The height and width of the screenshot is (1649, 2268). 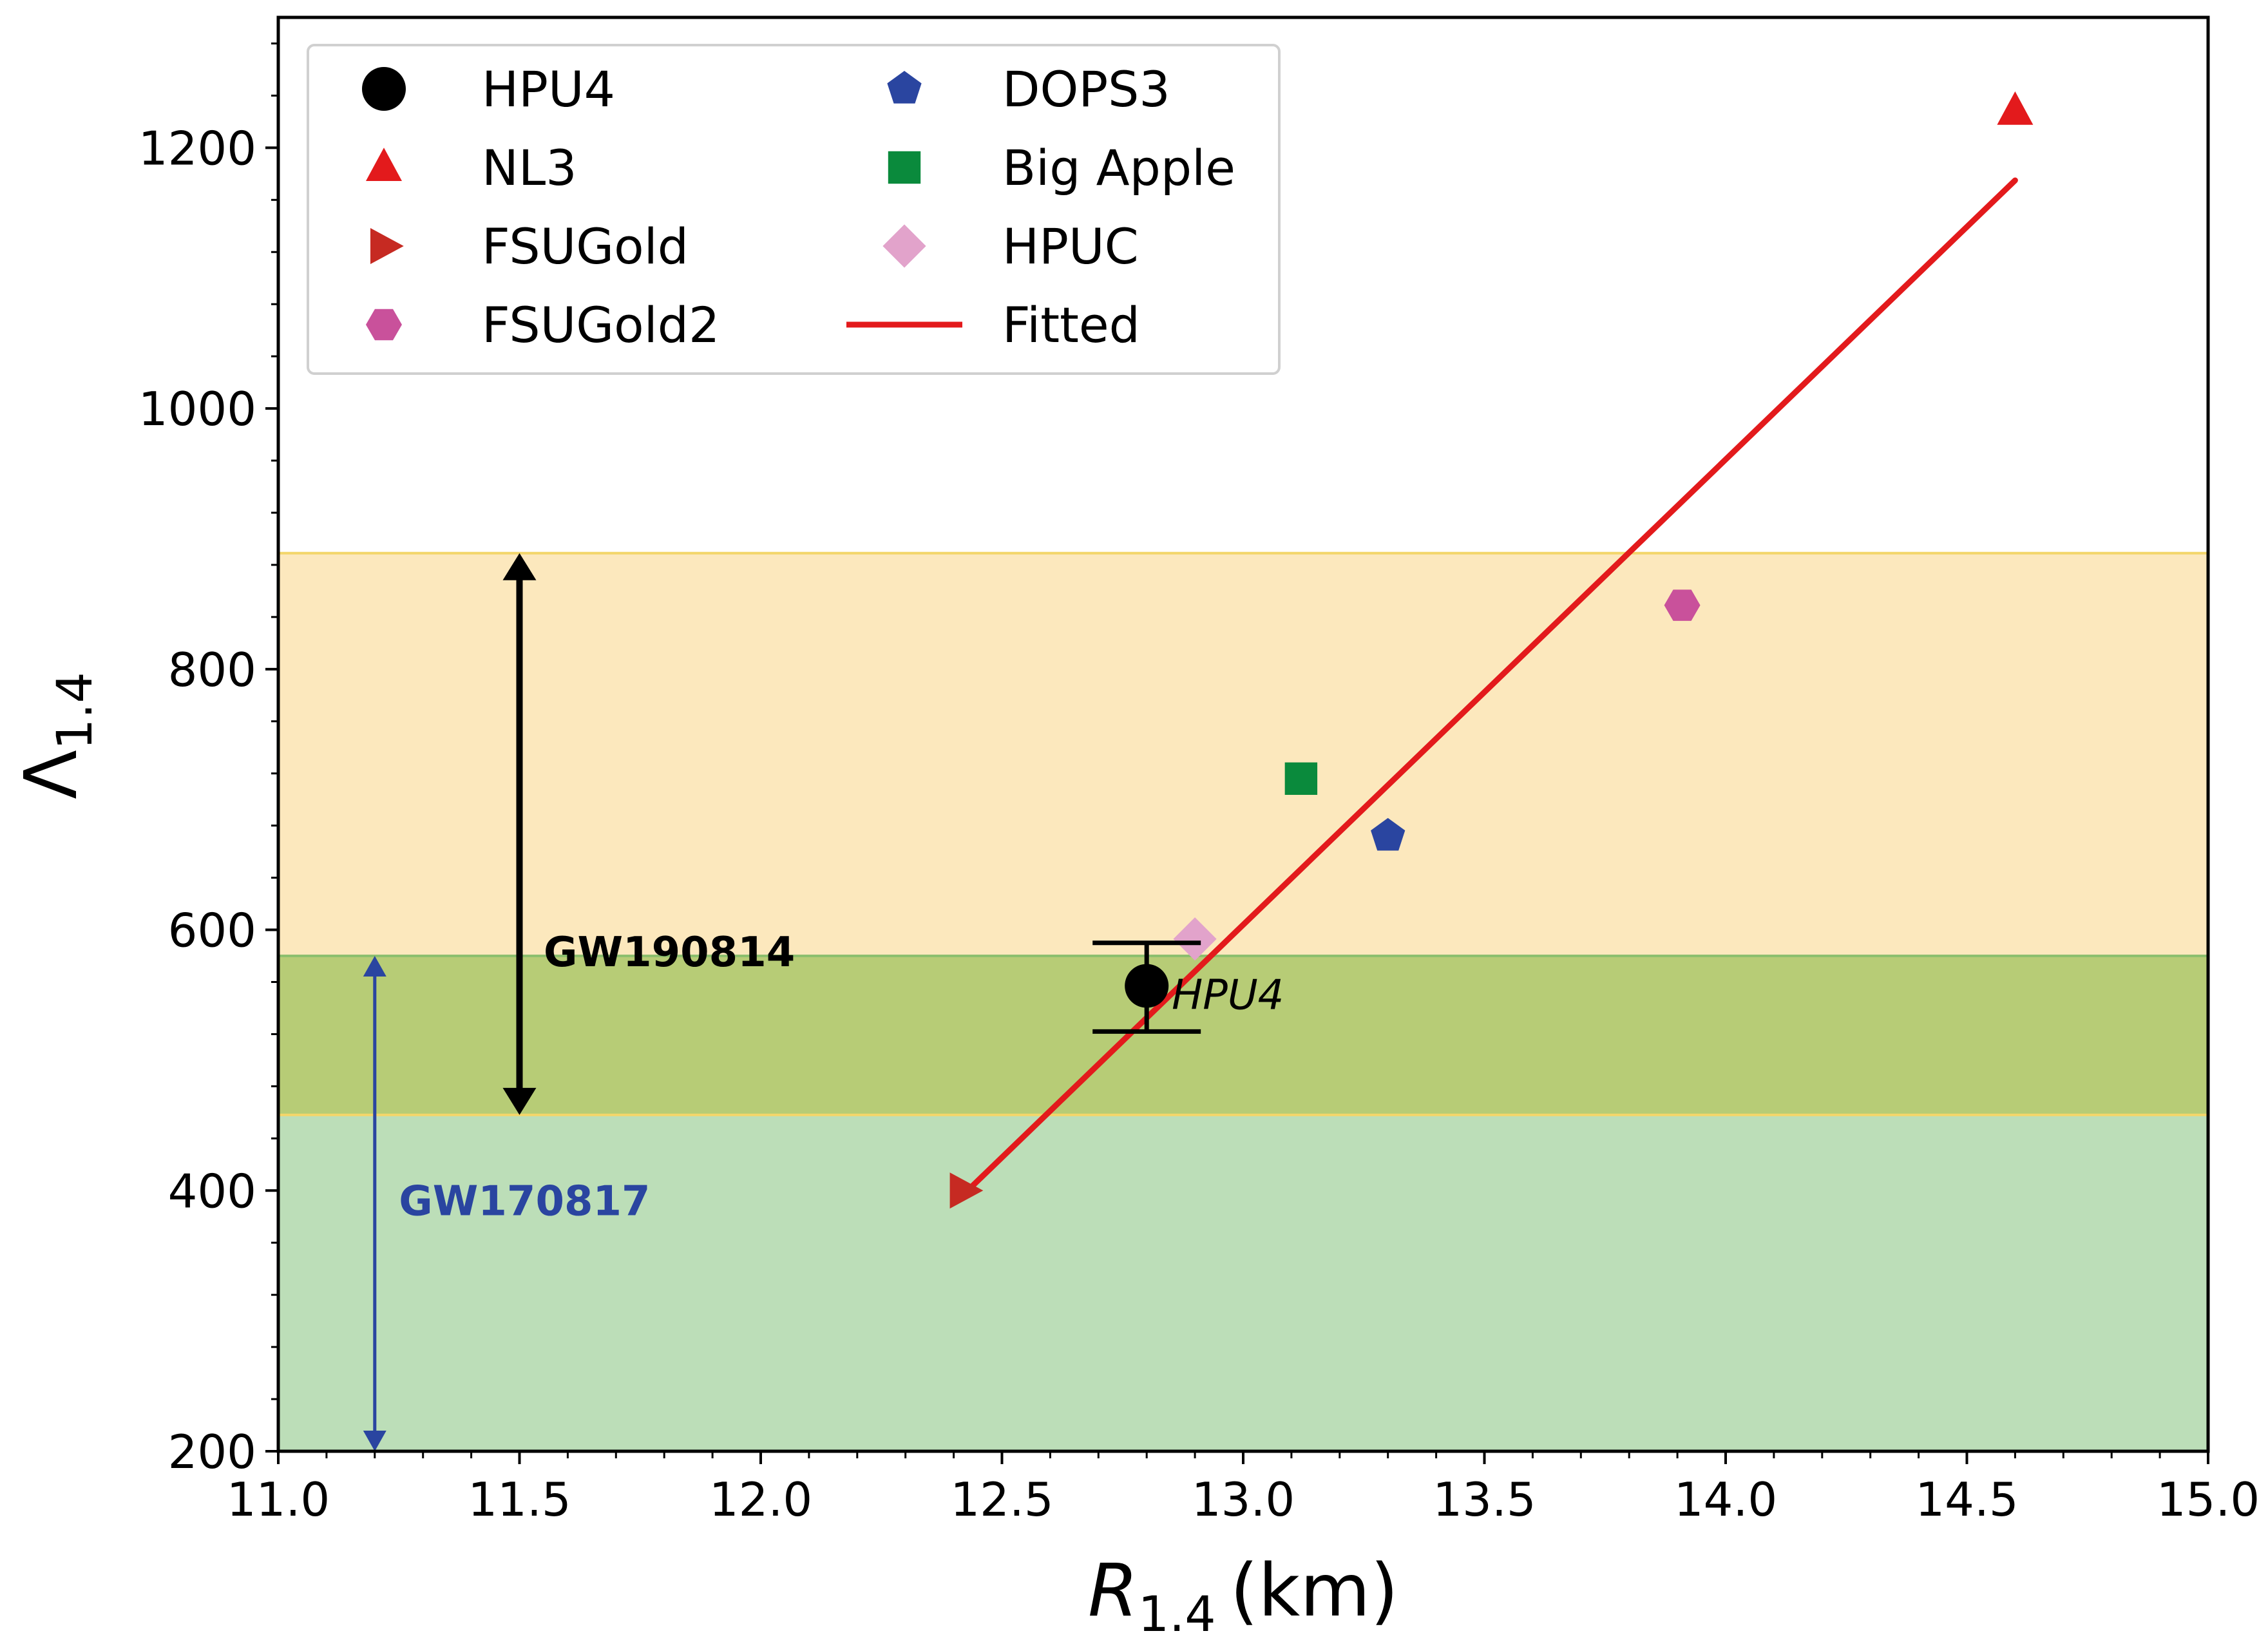 I want to click on legend-item-fsugold: FSUGold, so click(x=529, y=246).